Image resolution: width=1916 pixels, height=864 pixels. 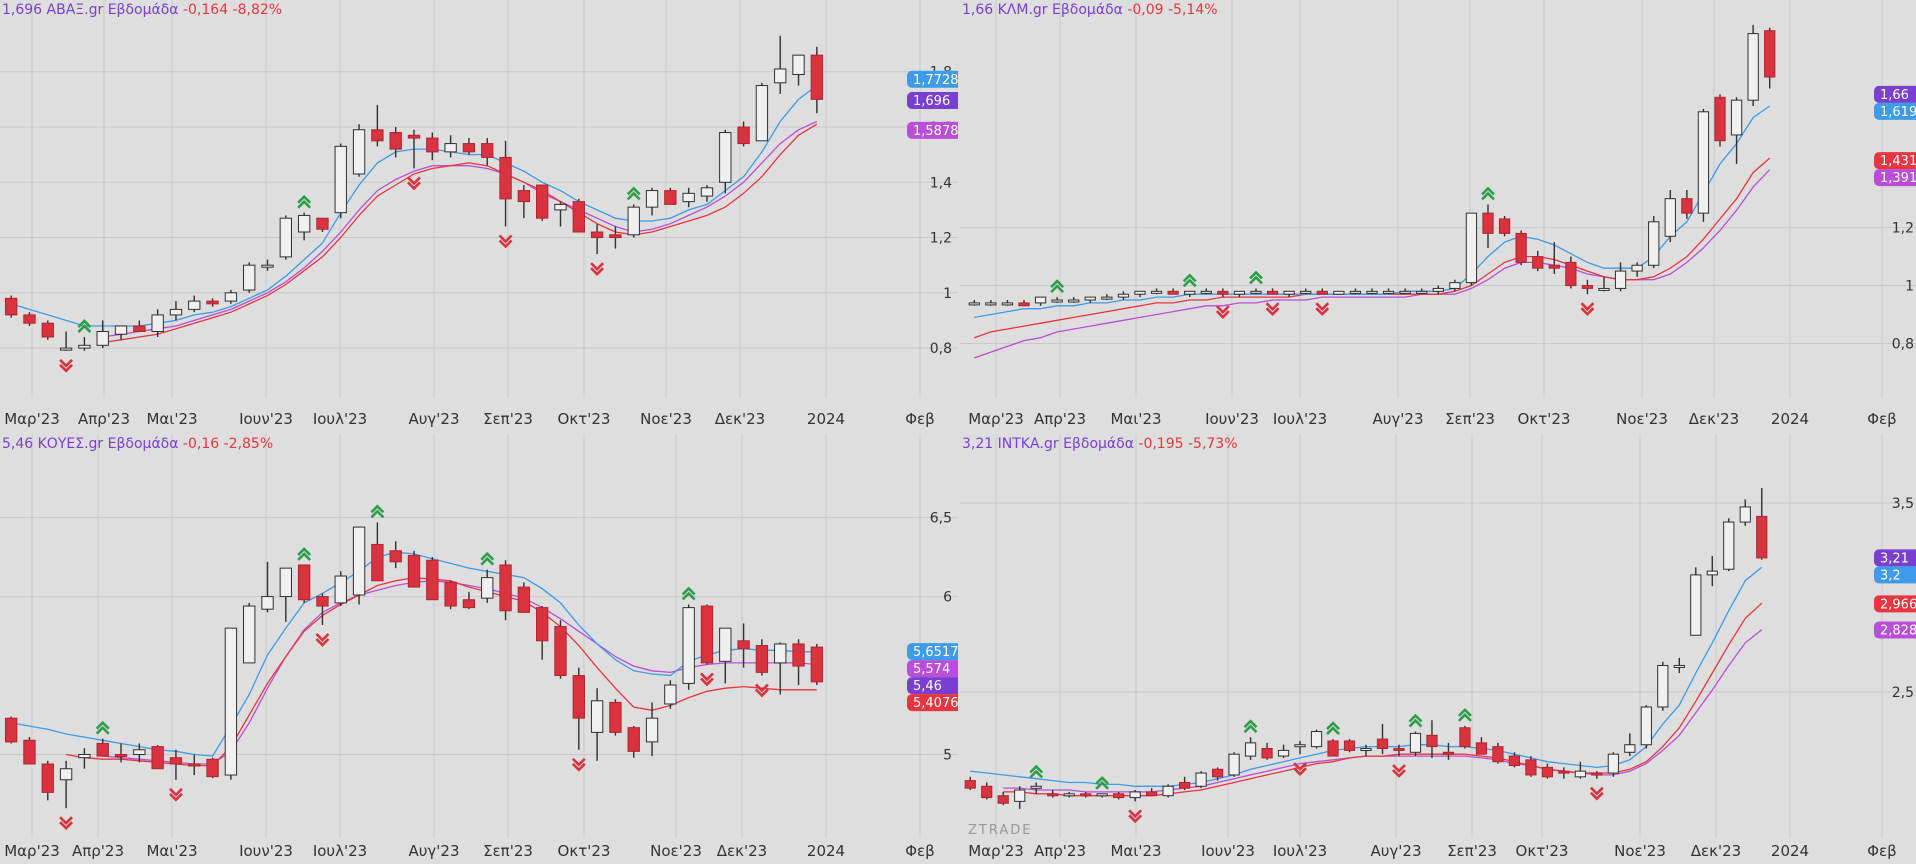 I want to click on x-axis-label: Απρ'23, so click(x=104, y=419).